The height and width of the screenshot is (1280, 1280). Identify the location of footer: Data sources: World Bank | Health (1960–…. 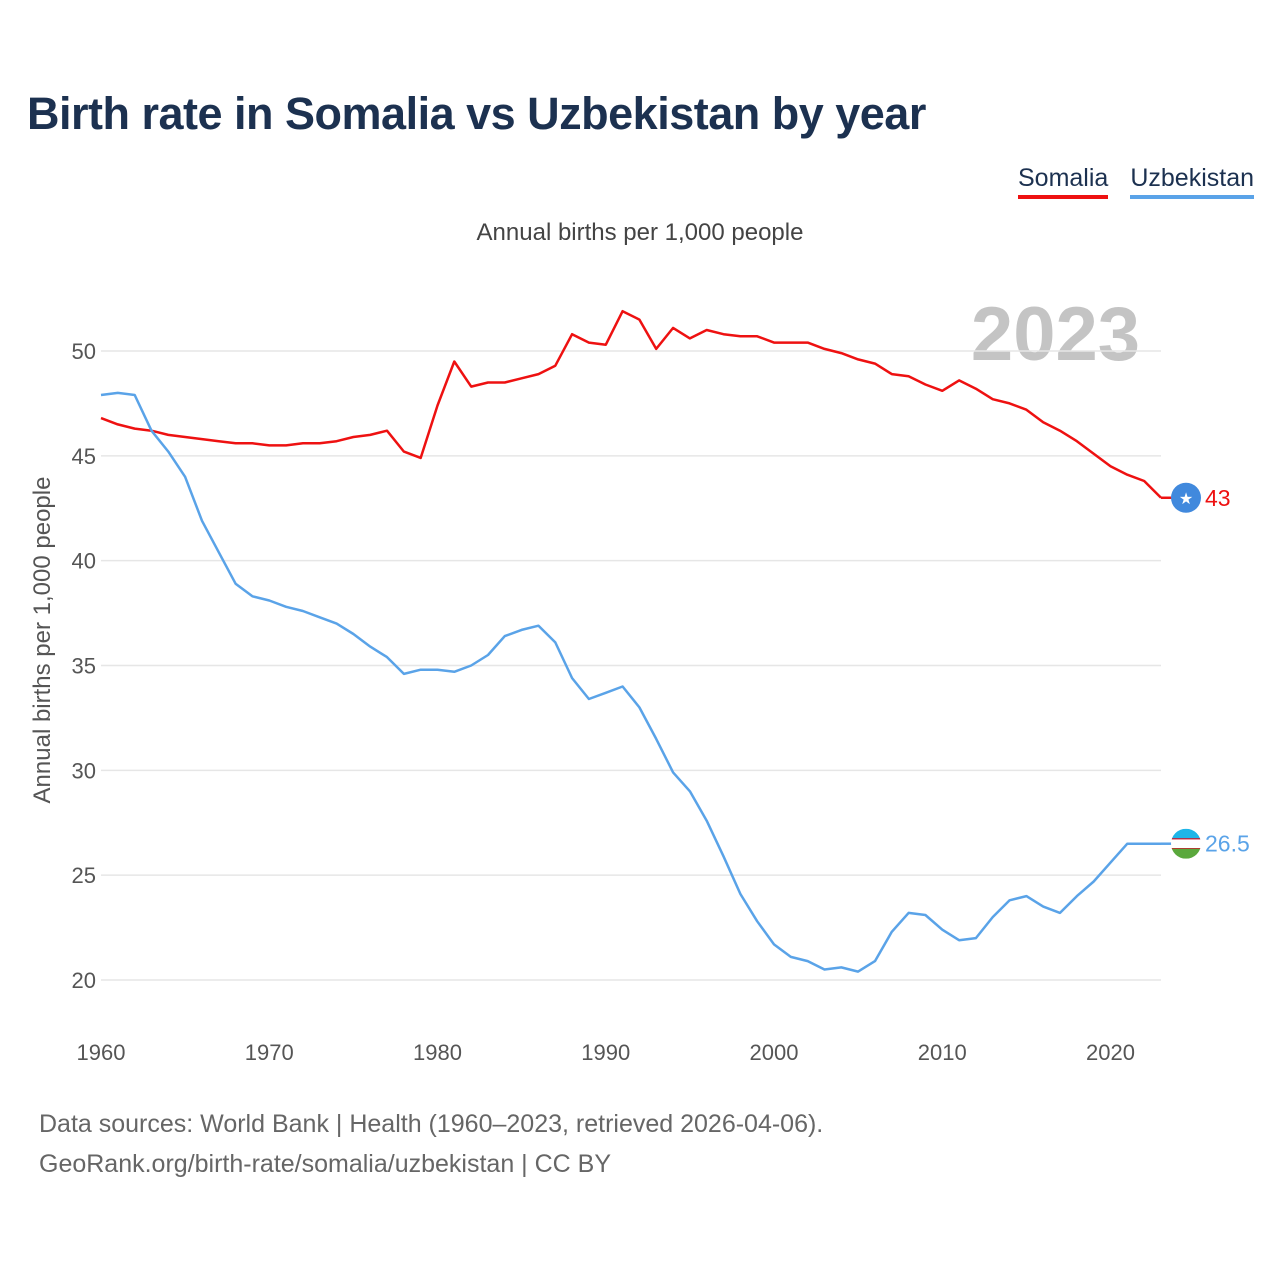
(431, 1144).